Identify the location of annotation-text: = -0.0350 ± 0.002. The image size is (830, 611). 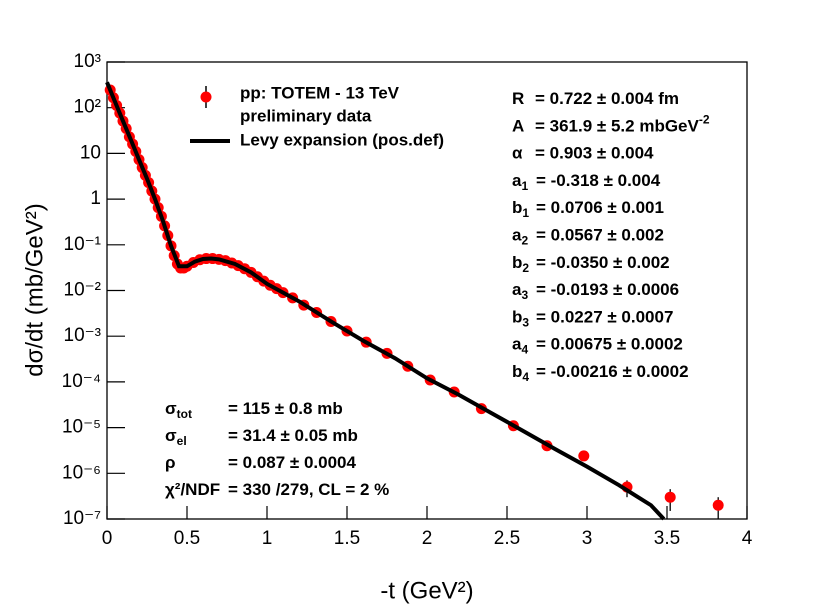
(603, 262).